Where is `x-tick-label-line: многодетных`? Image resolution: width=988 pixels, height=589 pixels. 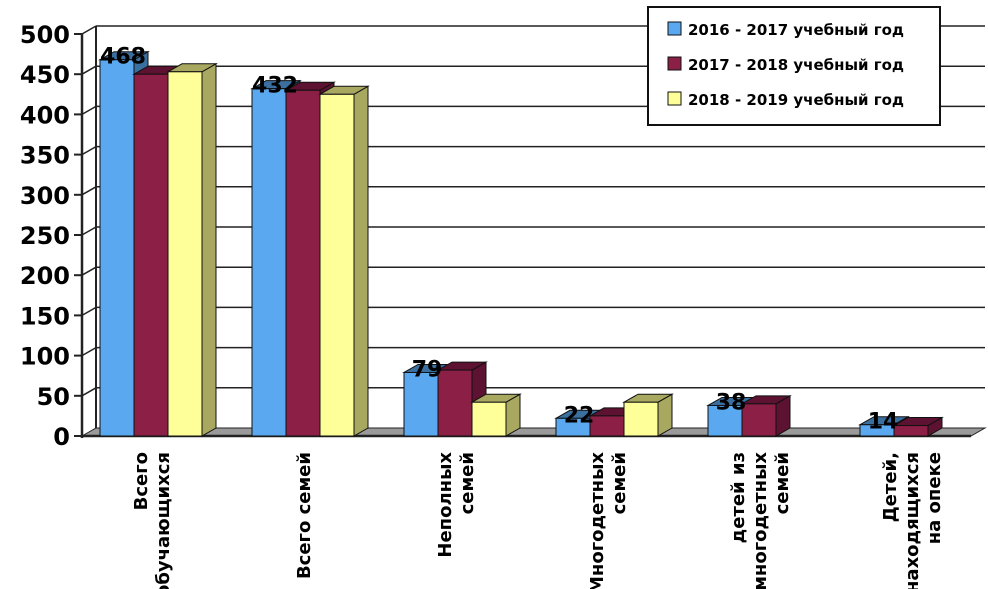
x-tick-label-line: многодетных is located at coordinates (760, 520).